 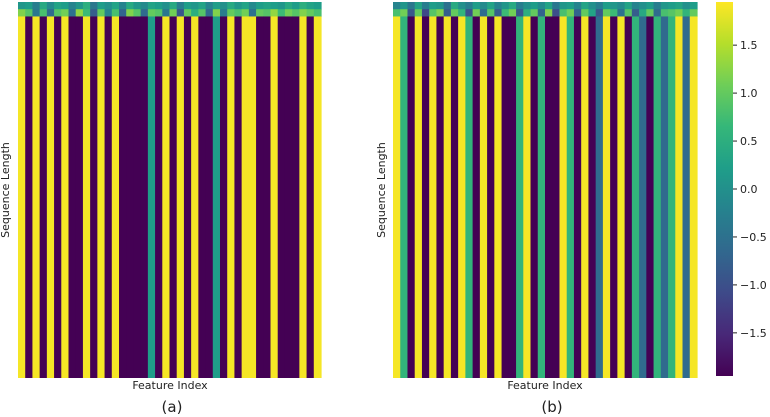 What do you see at coordinates (551, 407) in the screenshot?
I see `caption-b: (b)` at bounding box center [551, 407].